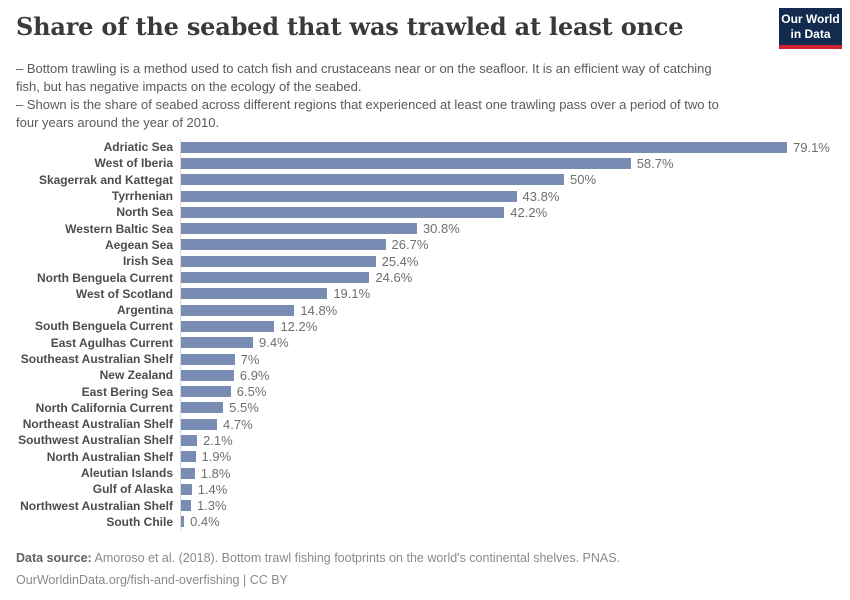 This screenshot has height=600, width=850. Describe the element at coordinates (515, 310) in the screenshot. I see `bar-track: 14.8%` at that location.